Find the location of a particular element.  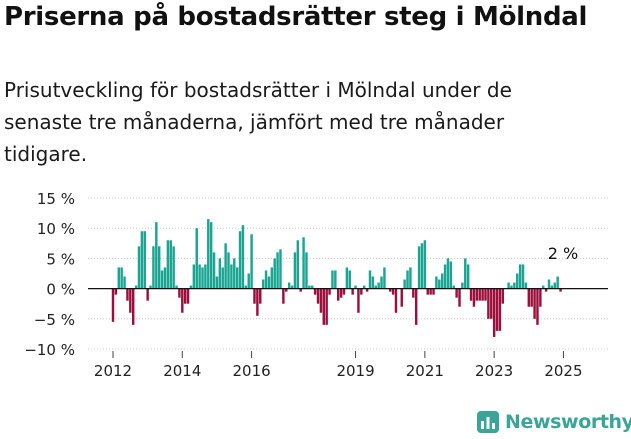

x-tick-label: 2012 is located at coordinates (113, 371).